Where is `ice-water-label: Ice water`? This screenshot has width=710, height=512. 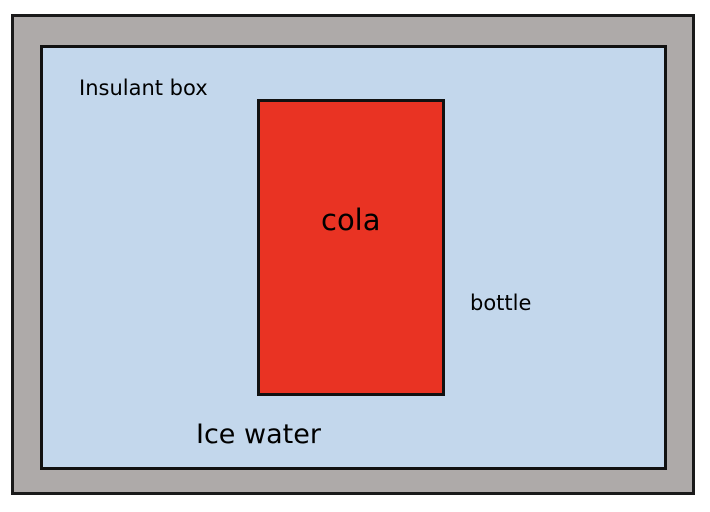 ice-water-label: Ice water is located at coordinates (258, 434).